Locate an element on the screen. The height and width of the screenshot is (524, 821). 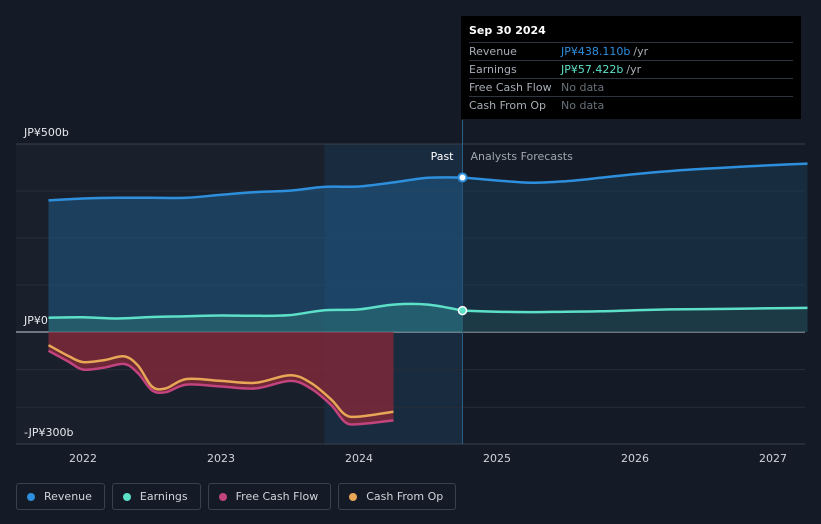
x-tick-label: 2022 is located at coordinates (83, 458).